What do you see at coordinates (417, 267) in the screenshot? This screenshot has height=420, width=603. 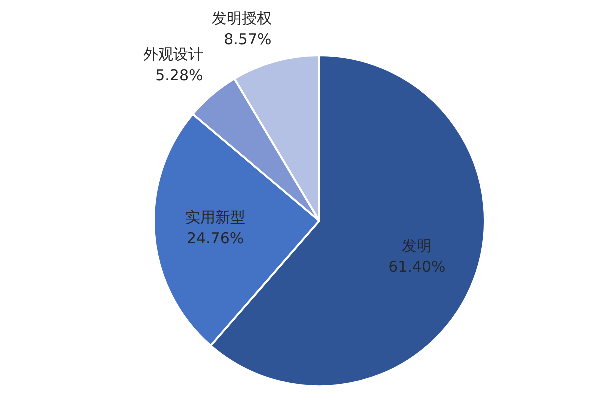 I see `data-label: 61.40%` at bounding box center [417, 267].